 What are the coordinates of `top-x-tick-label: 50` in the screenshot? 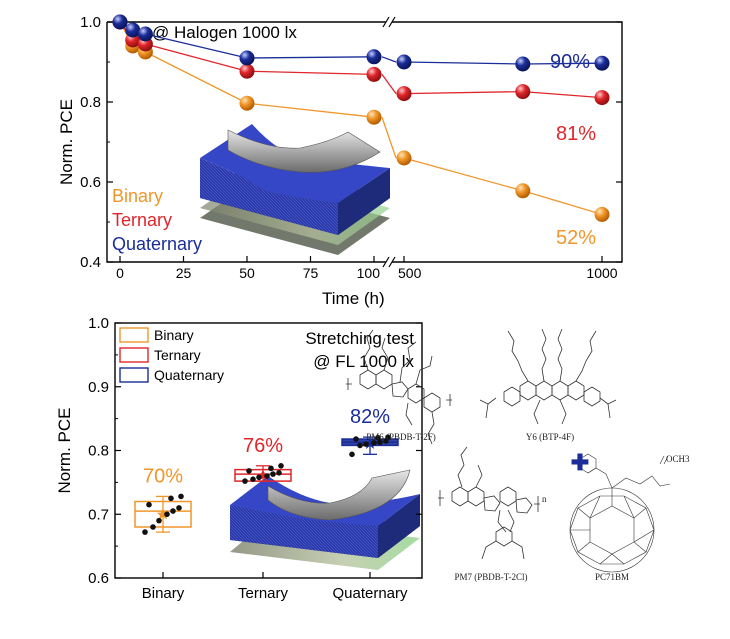 It's located at (247, 273).